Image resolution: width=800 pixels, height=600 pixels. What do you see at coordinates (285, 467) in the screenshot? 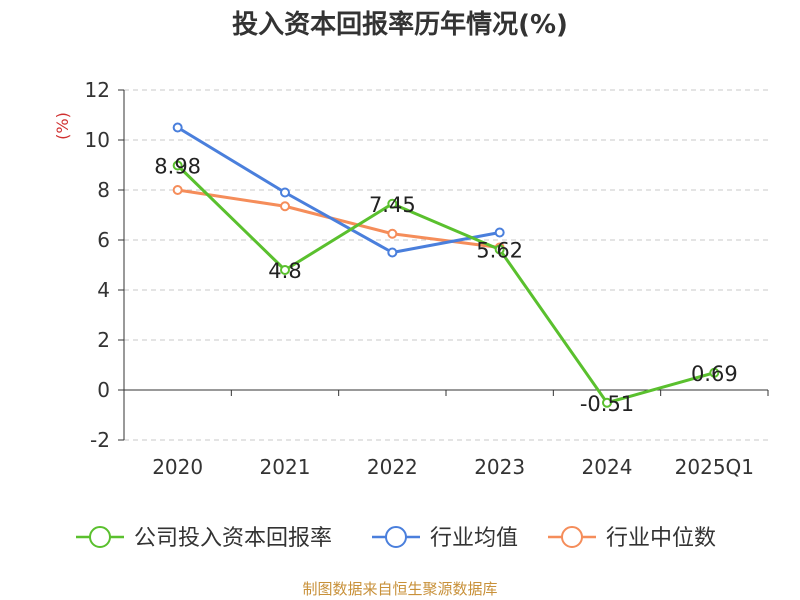
I see `x-tick-label: 2021` at bounding box center [285, 467].